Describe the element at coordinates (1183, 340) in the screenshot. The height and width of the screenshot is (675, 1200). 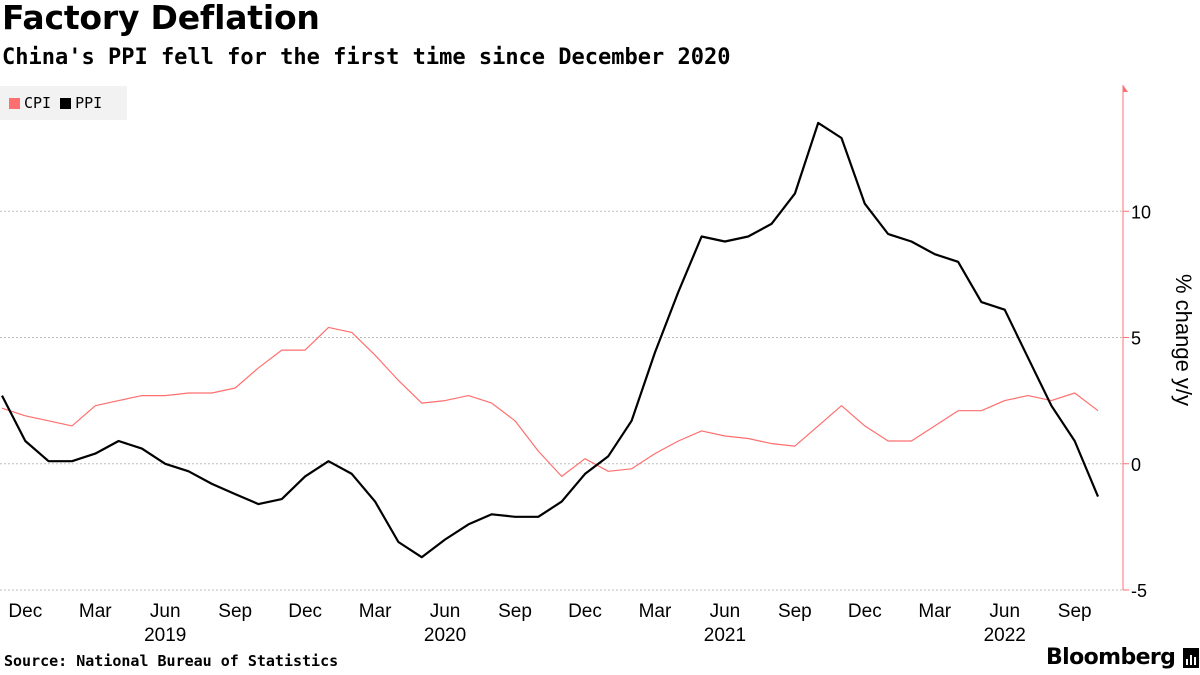
I see `y-axis-label: % change y/y` at that location.